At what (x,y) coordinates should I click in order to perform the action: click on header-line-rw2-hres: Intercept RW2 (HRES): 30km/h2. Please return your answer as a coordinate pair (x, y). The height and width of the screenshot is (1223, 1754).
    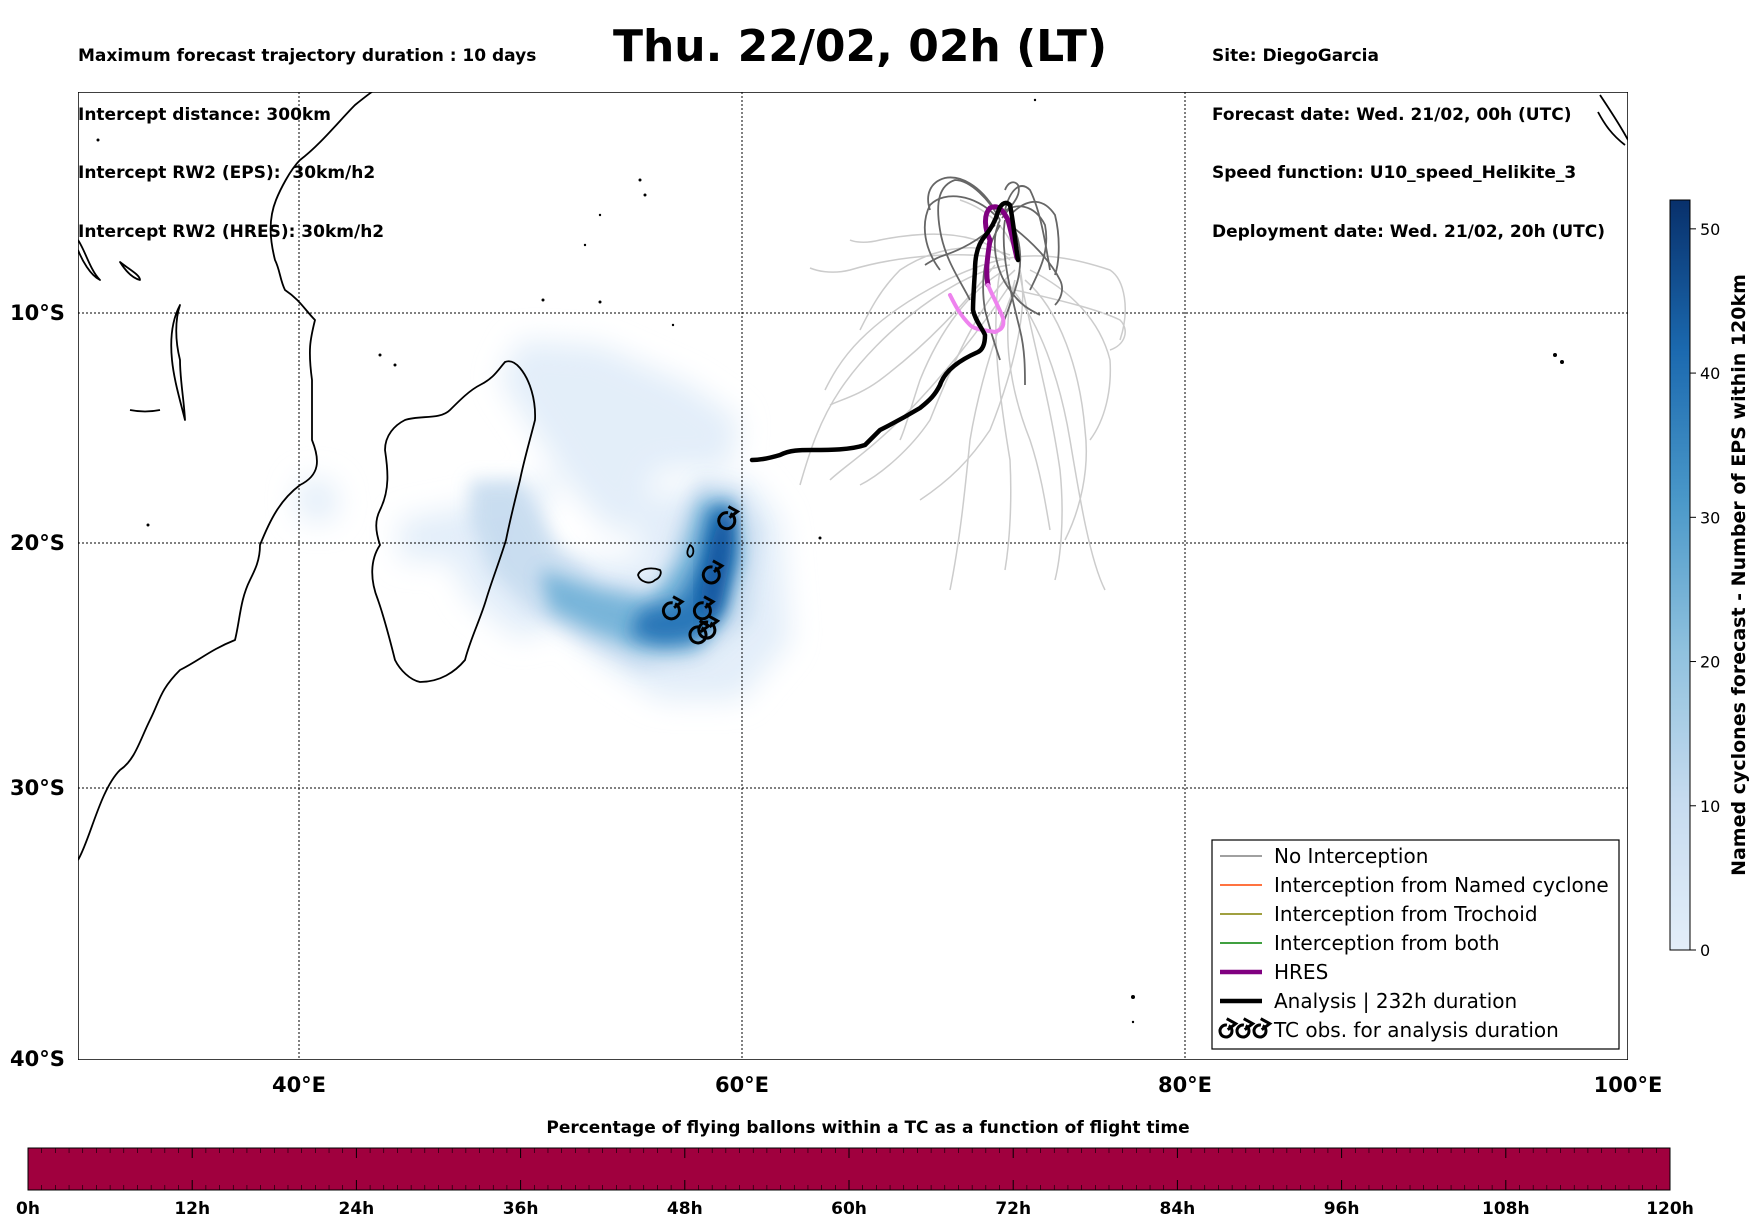
    Looking at the image, I should click on (231, 231).